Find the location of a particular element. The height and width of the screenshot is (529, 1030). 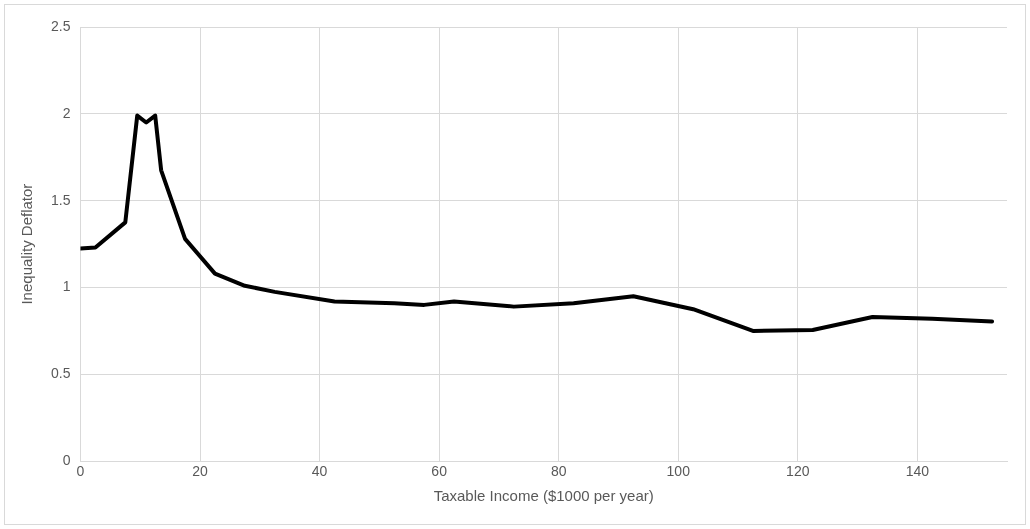

y-tick-label: 1.5 is located at coordinates (60, 199).